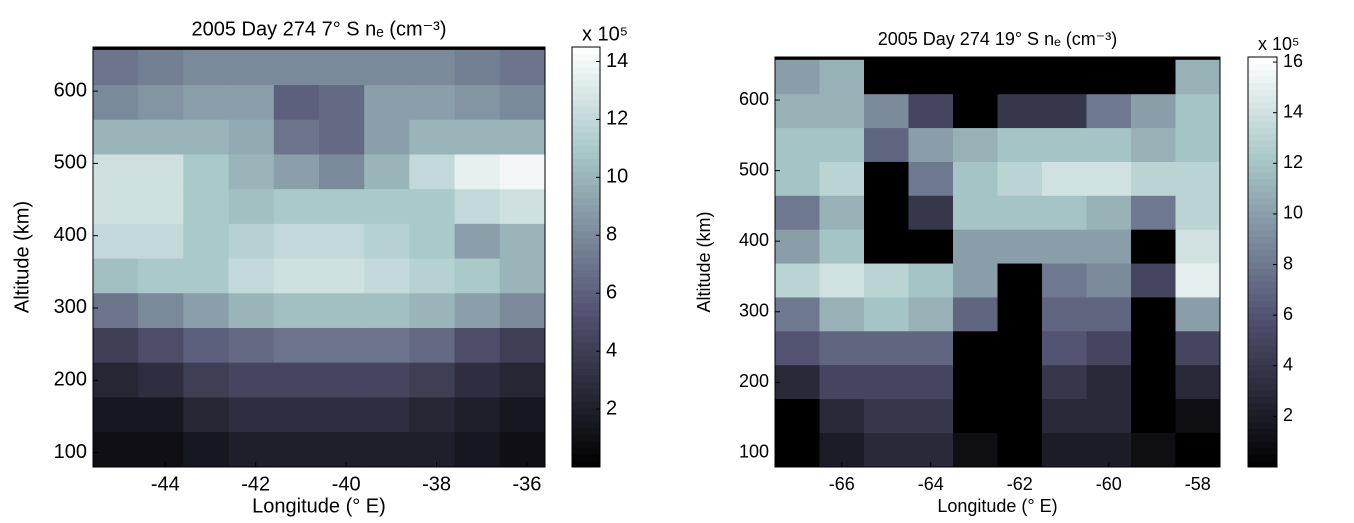 The width and height of the screenshot is (1354, 523). What do you see at coordinates (1293, 162) in the screenshot?
I see `colorbar-tick-label: 12` at bounding box center [1293, 162].